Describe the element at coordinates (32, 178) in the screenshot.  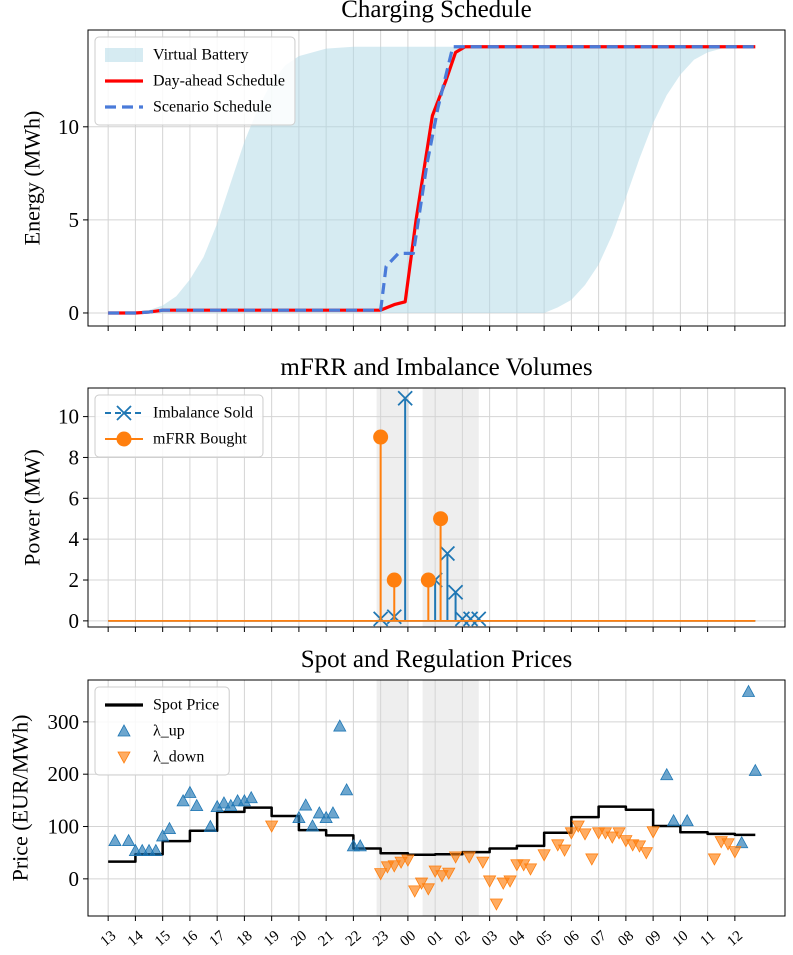
I see `y-axis-label: Energy (MWh)` at that location.